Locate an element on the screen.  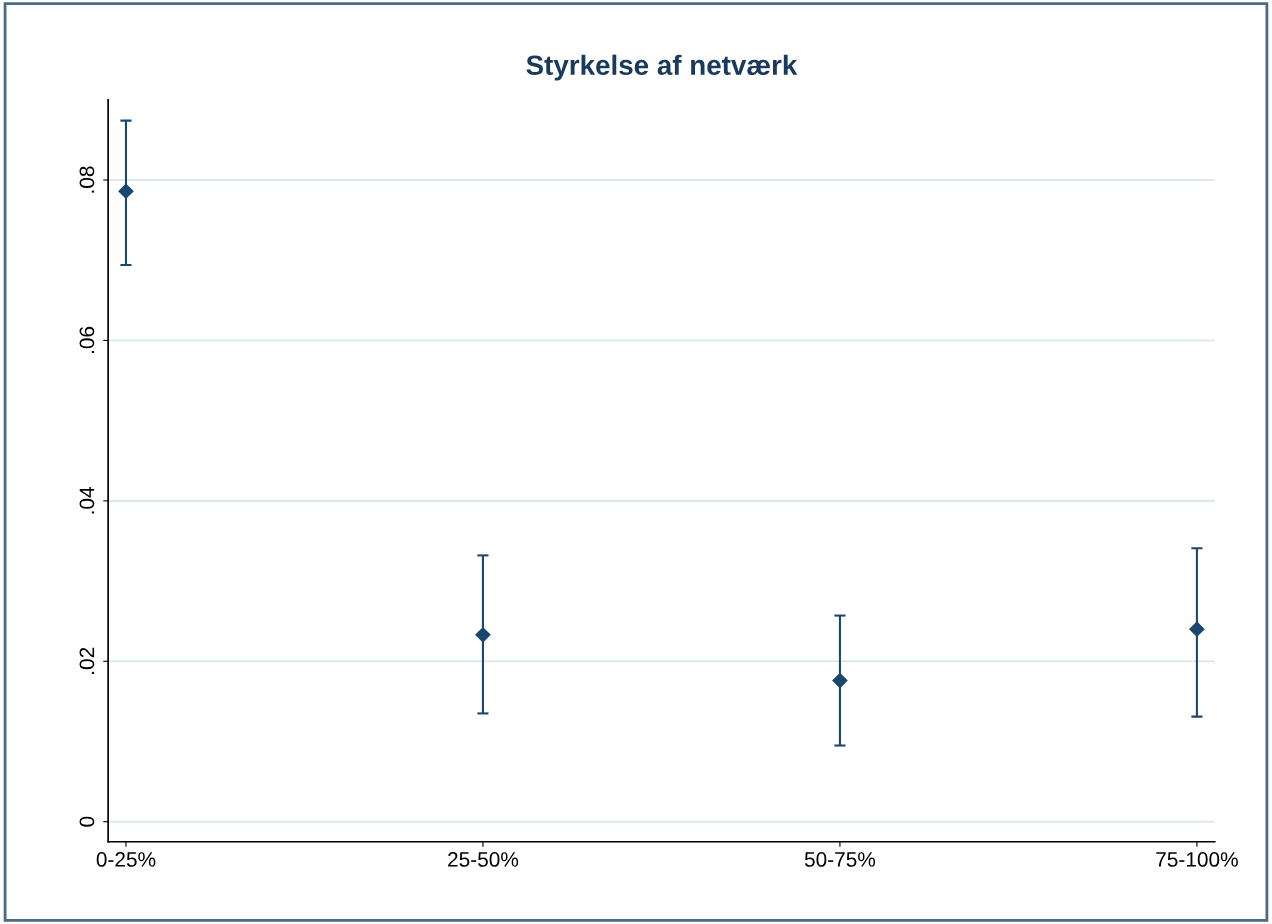
y-tick-label: .08 is located at coordinates (87, 179).